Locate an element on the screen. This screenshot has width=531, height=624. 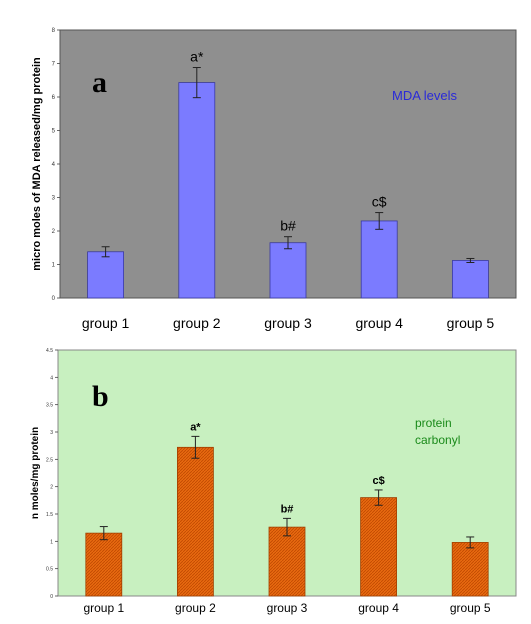
y-tick-label: 4.5 is located at coordinates (49, 351).